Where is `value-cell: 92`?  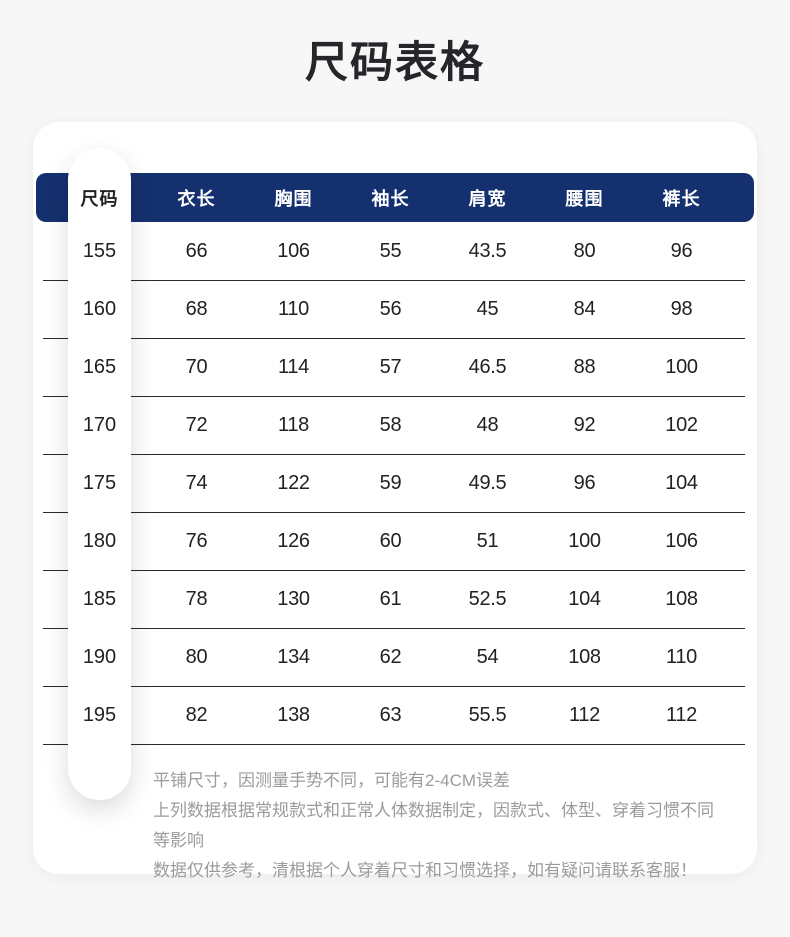
value-cell: 92 is located at coordinates (584, 424).